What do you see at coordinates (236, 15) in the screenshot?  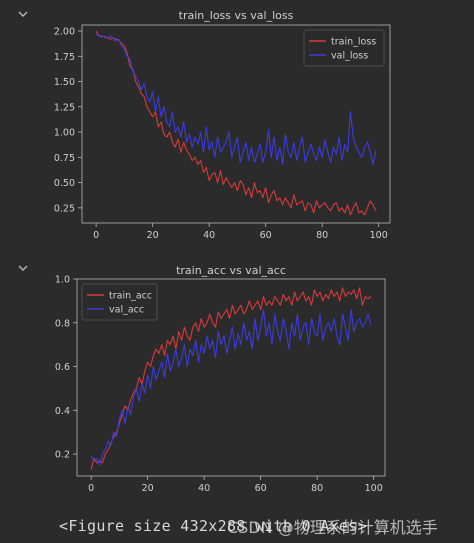 I see `chart-title: train_loss vs val_loss` at bounding box center [236, 15].